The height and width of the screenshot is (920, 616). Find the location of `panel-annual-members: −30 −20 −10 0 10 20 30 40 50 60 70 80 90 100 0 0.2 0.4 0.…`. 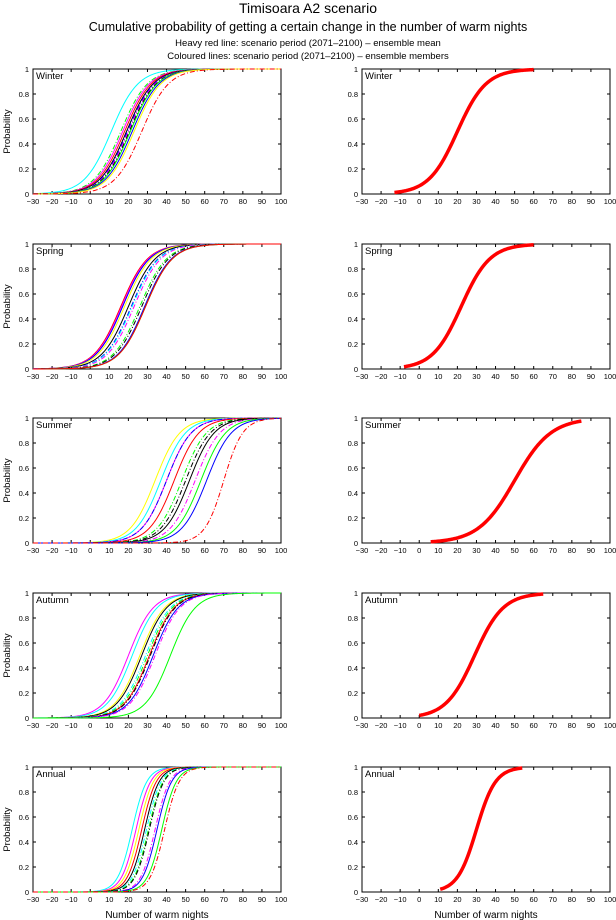

panel-annual-members: −30 −20 −10 0 10 20 30 40 50 60 70 80 90 100 0 0.2 0.4 0.… is located at coordinates (144, 841).